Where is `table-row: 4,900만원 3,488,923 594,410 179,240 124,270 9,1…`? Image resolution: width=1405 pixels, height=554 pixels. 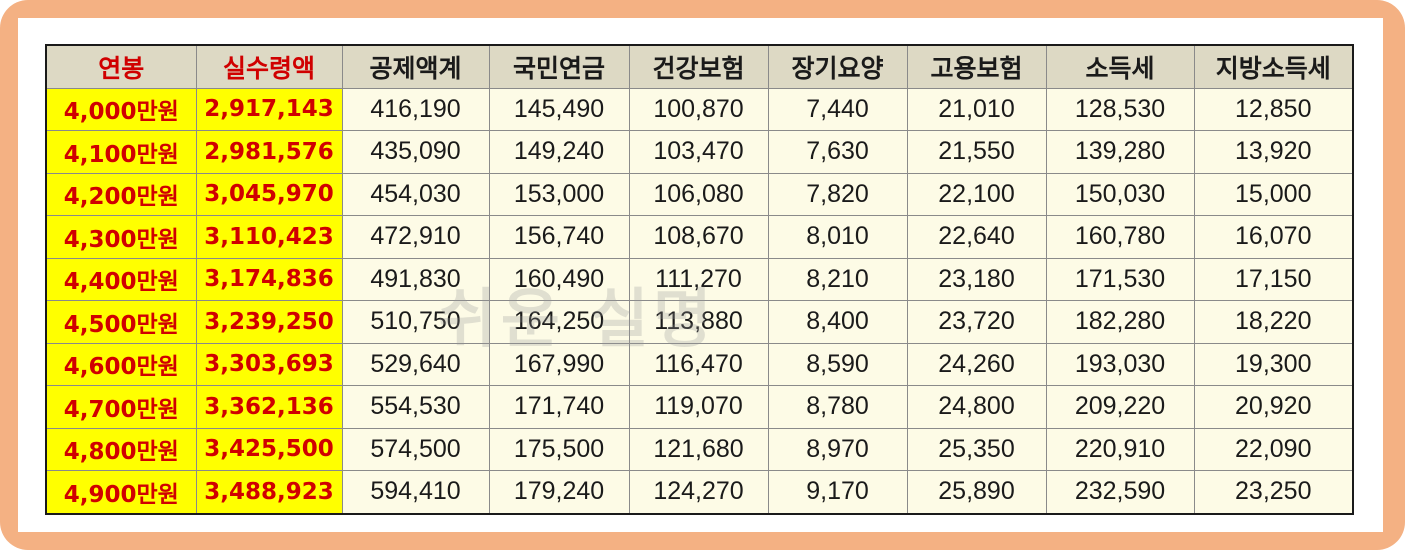 table-row: 4,900만원 3,488,923 594,410 179,240 124,270 9,1… is located at coordinates (699, 492).